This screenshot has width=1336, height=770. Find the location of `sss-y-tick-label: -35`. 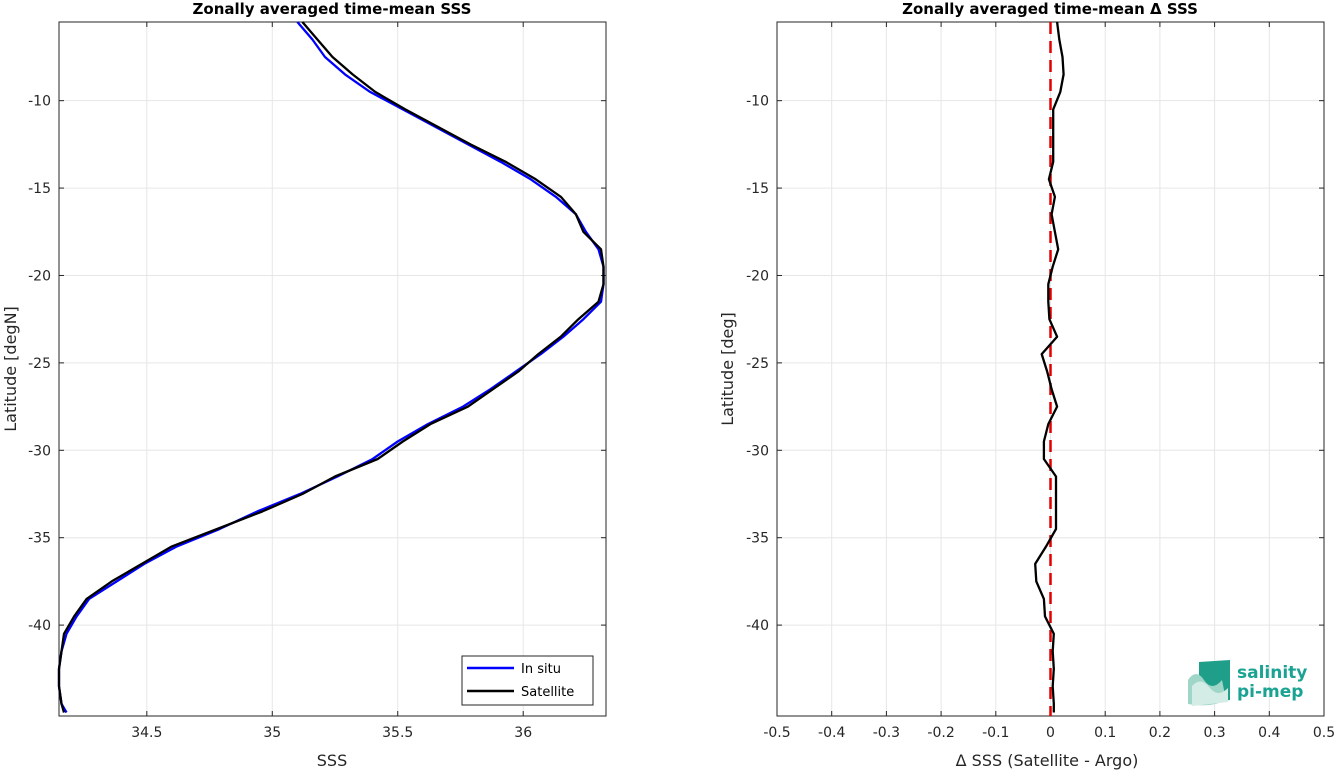

sss-y-tick-label: -35 is located at coordinates (39, 539).